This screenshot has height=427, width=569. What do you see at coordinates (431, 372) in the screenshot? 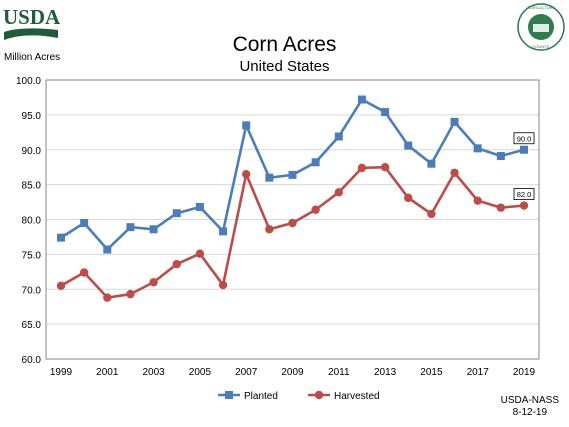
I see `x-tick-label: 2015` at bounding box center [431, 372].